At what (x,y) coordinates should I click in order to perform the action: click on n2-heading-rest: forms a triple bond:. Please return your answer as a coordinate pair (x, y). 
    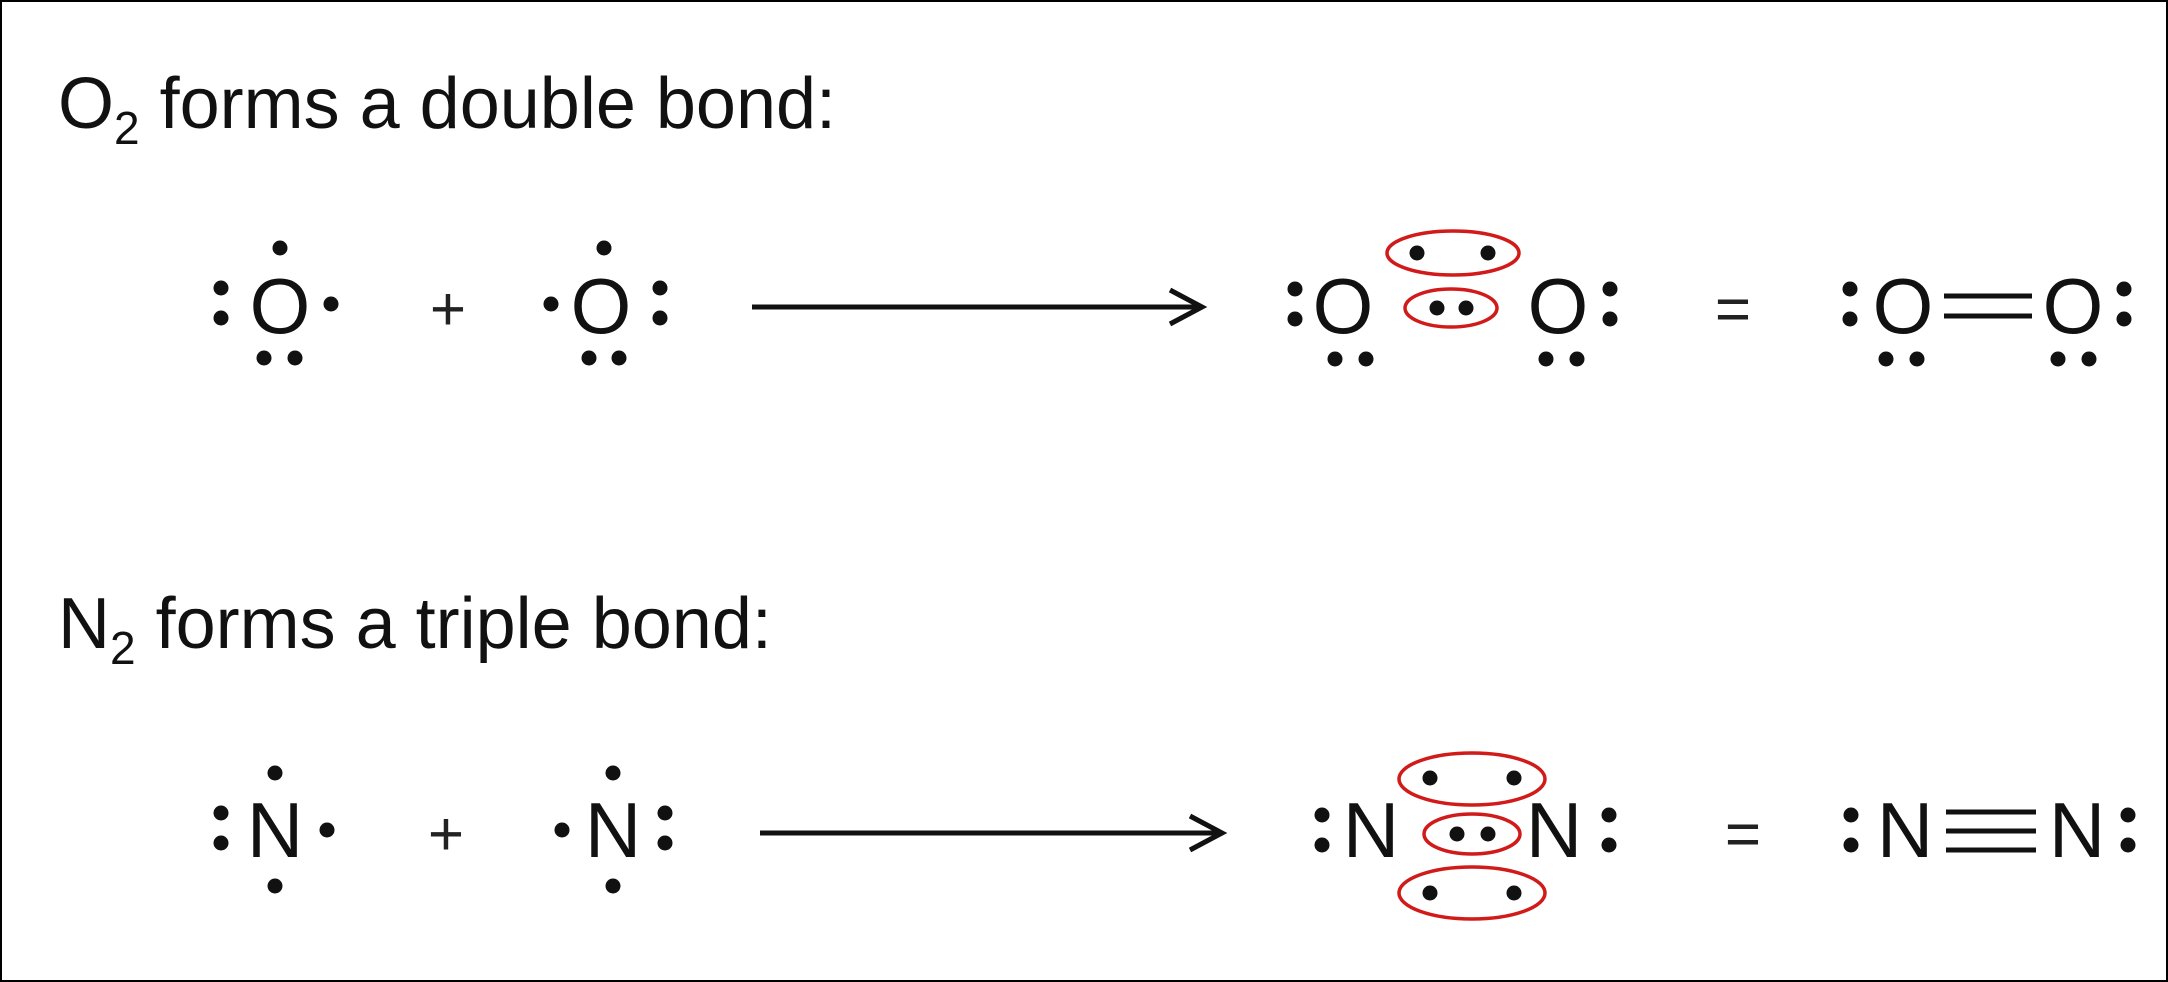
    Looking at the image, I should click on (454, 624).